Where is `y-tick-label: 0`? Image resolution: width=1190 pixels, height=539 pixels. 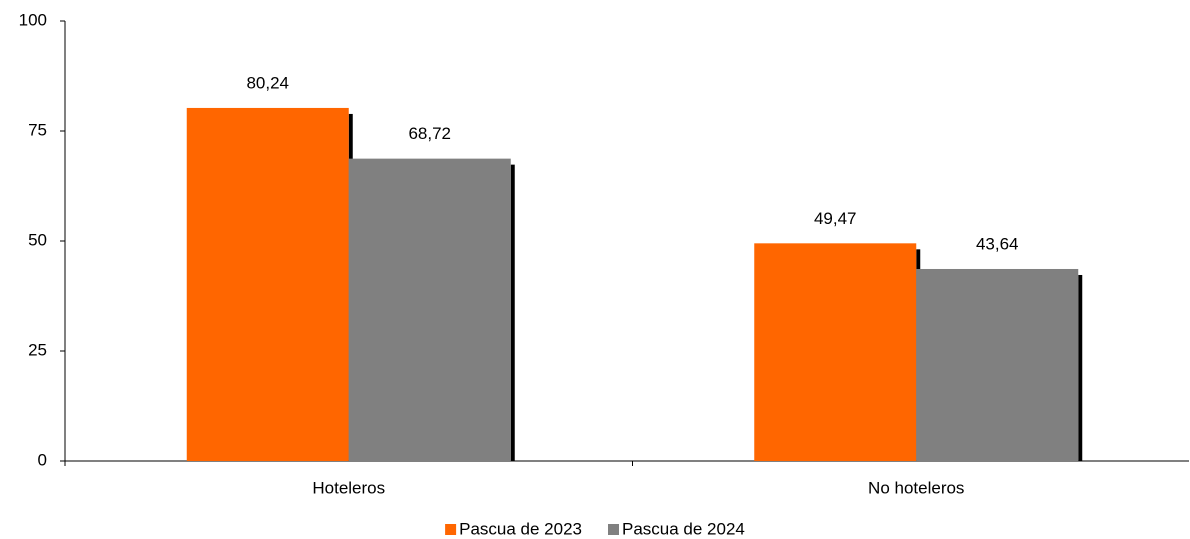
y-tick-label: 0 is located at coordinates (42, 459).